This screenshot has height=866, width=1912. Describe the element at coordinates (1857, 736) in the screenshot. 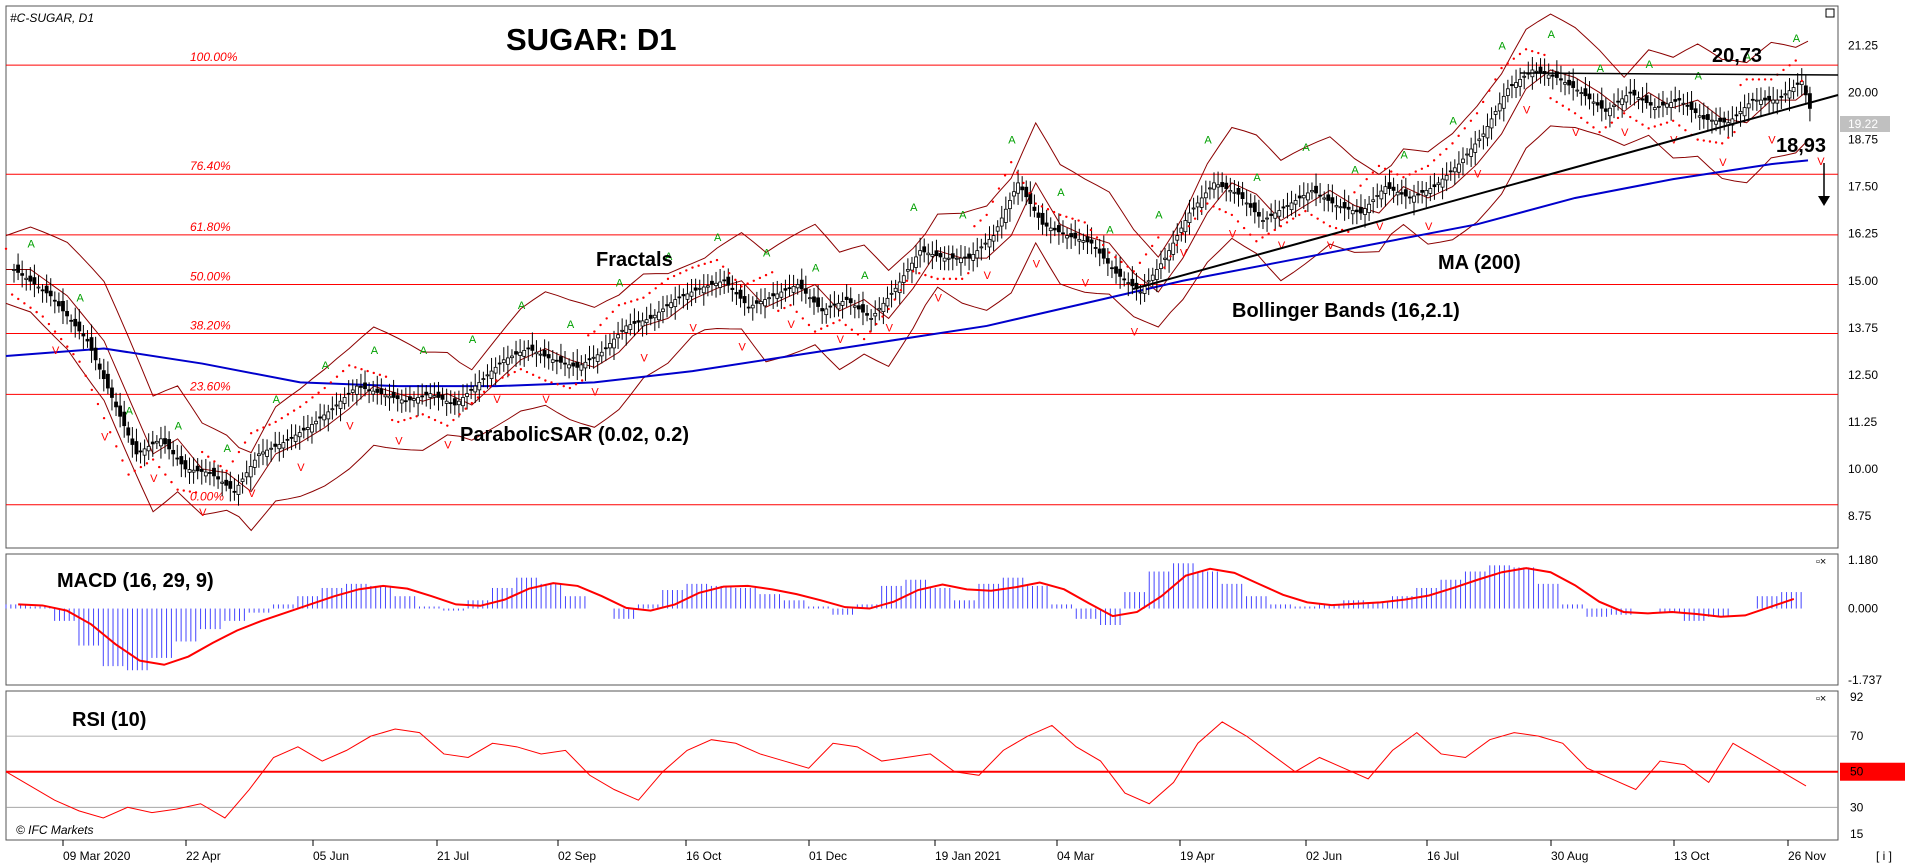

I see `rsi-tick-label: 70` at that location.